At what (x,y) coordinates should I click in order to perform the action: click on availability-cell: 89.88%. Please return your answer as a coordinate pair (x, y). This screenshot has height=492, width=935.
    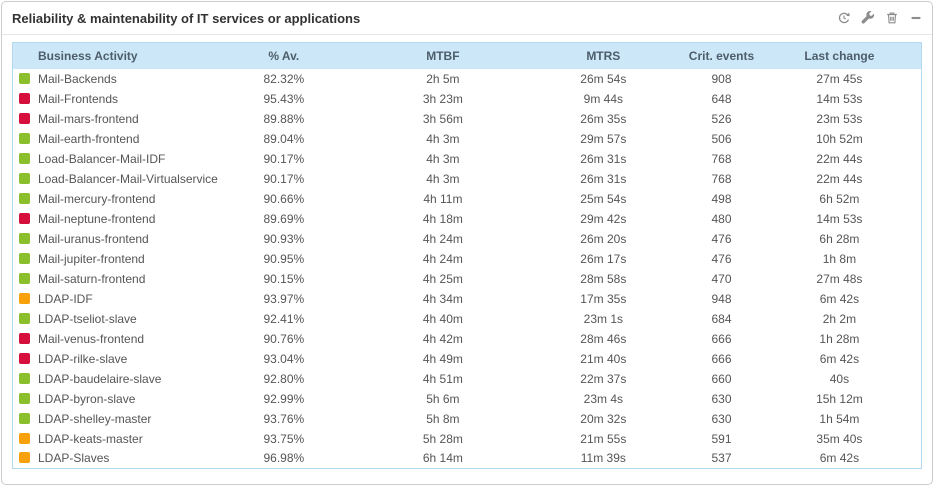
    Looking at the image, I should click on (284, 118).